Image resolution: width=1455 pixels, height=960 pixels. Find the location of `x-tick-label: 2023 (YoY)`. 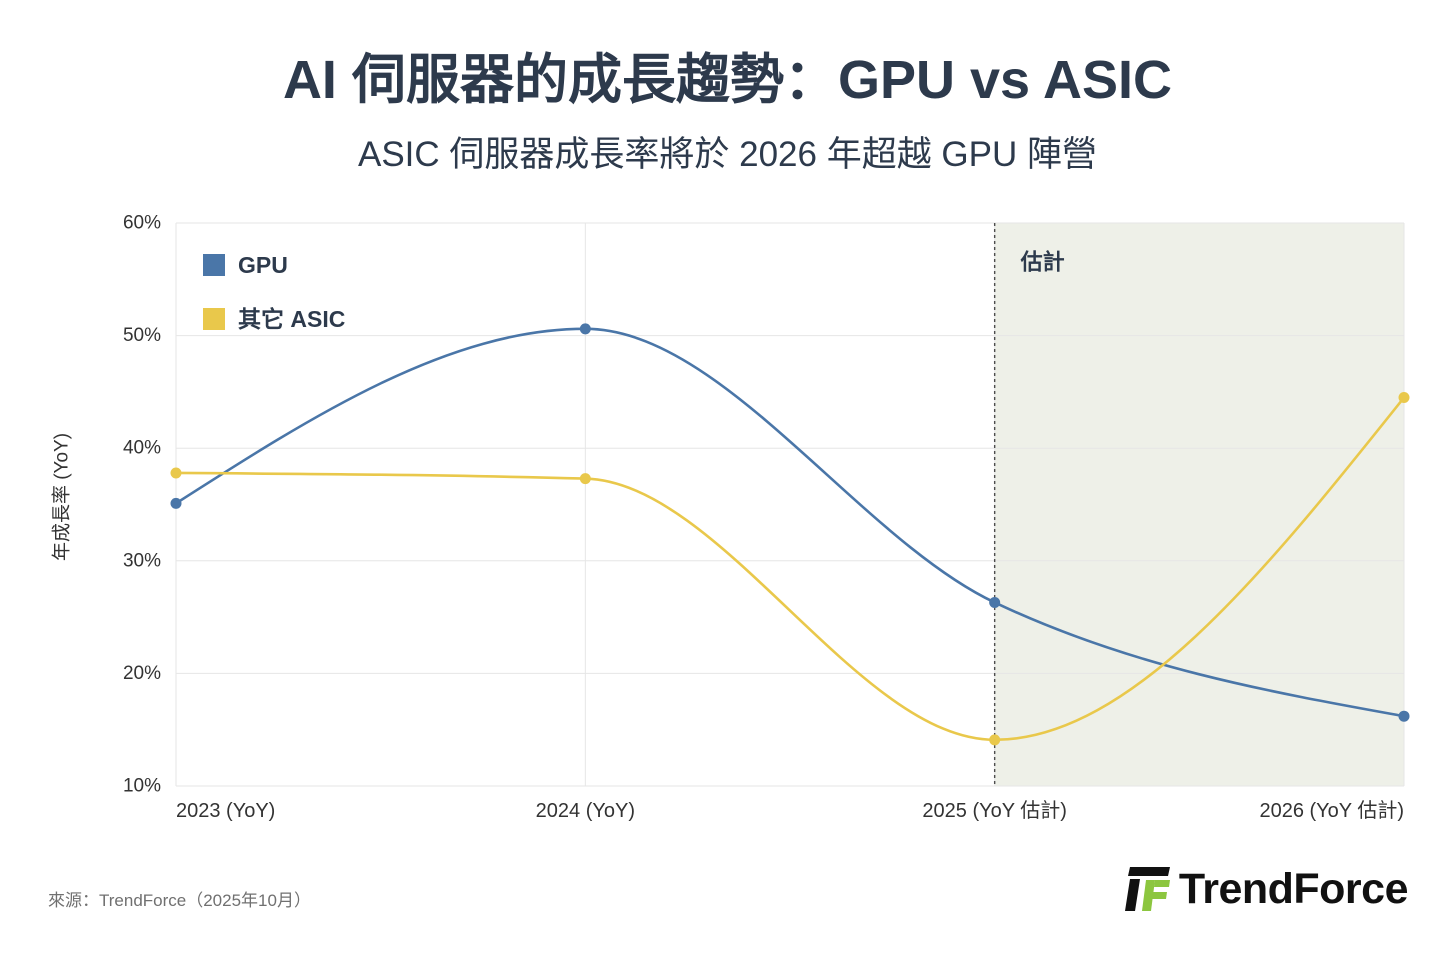

x-tick-label: 2023 (YoY) is located at coordinates (225, 811).